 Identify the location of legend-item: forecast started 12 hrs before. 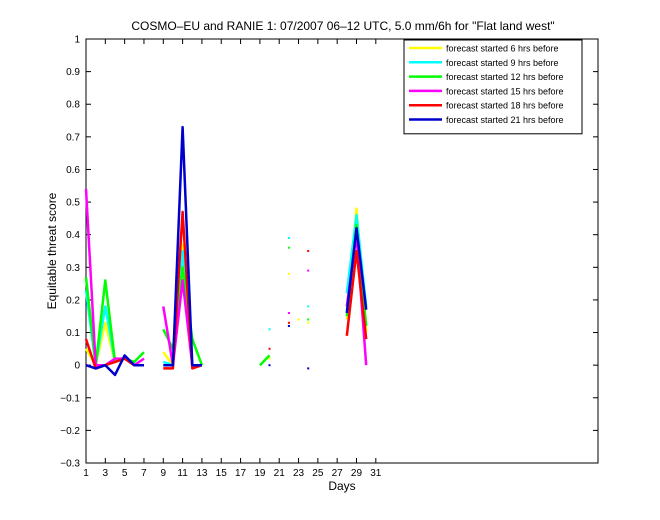
(486, 77).